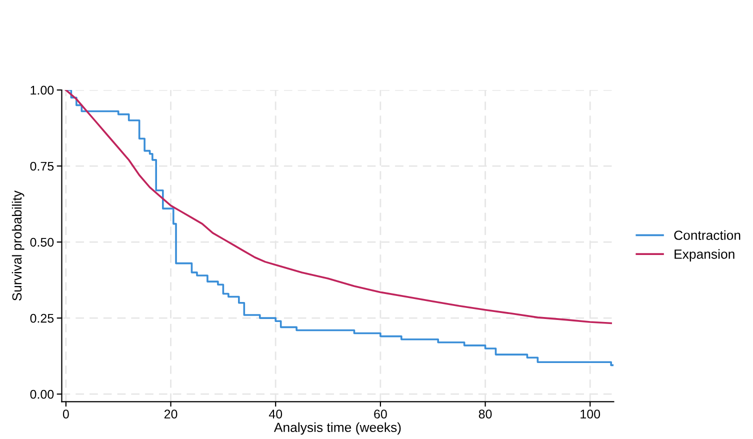 The width and height of the screenshot is (753, 439). Describe the element at coordinates (275, 414) in the screenshot. I see `x-tick-label: 40` at that location.